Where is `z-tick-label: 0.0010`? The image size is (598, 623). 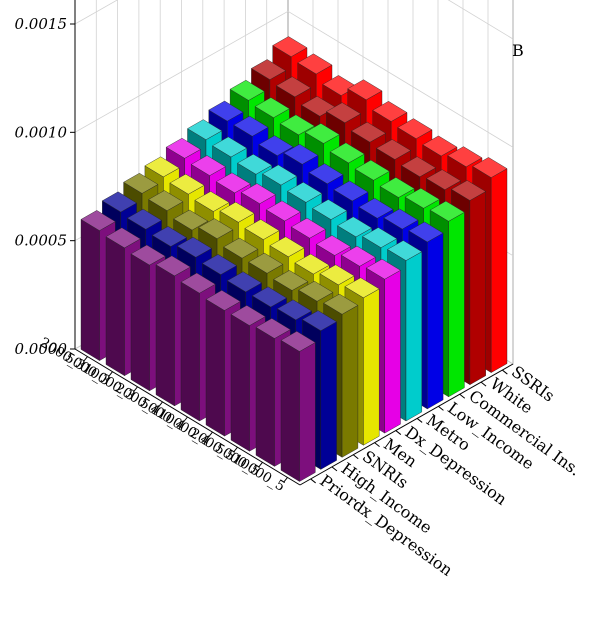 z-tick-label: 0.0010 is located at coordinates (41, 132).